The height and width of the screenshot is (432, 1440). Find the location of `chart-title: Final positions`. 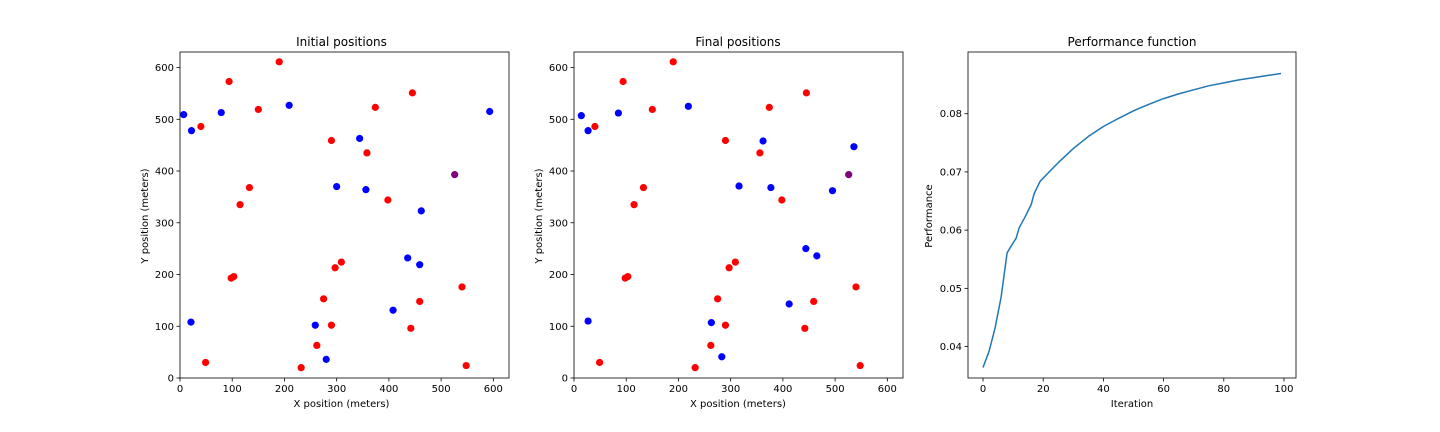

chart-title: Final positions is located at coordinates (737, 42).